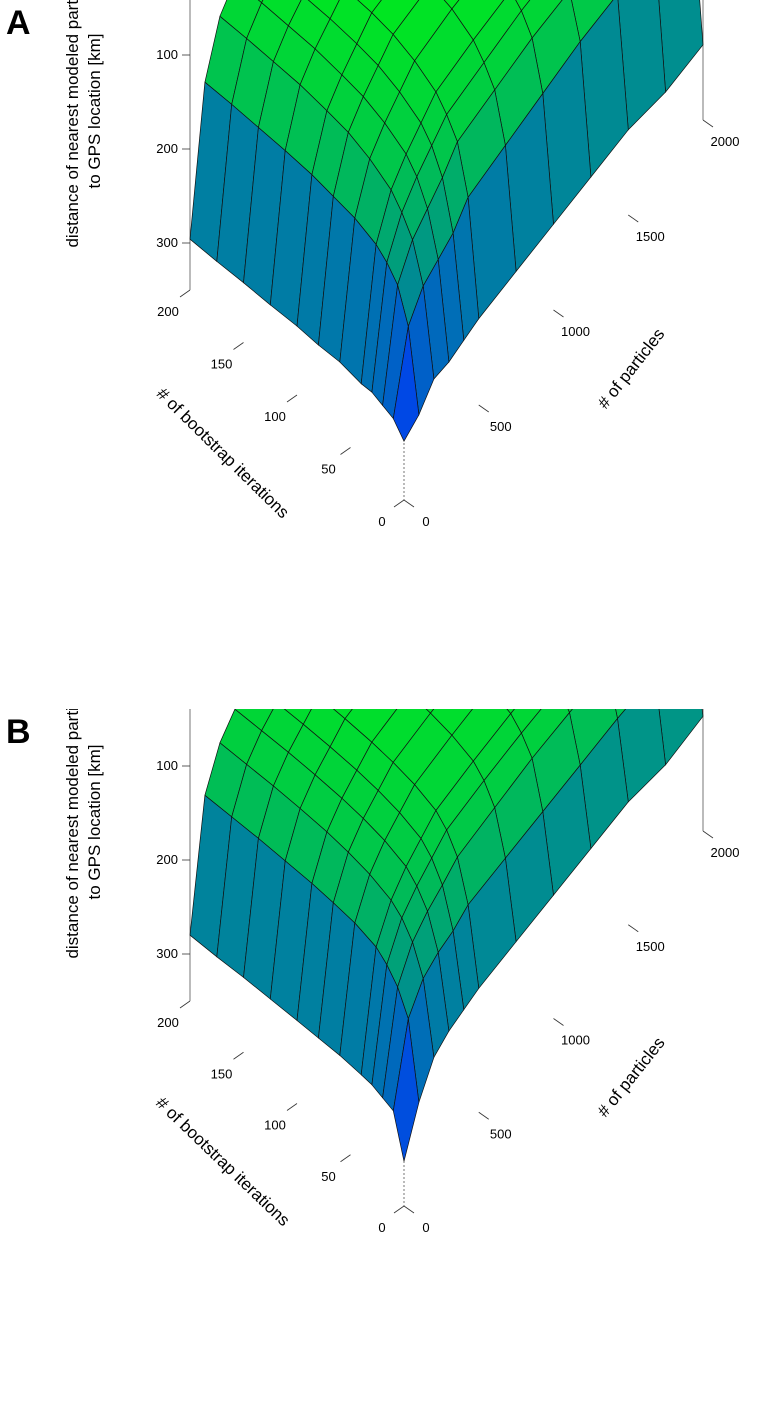 This screenshot has height=1418, width=758. I want to click on panel-letter: A, so click(18, 23).